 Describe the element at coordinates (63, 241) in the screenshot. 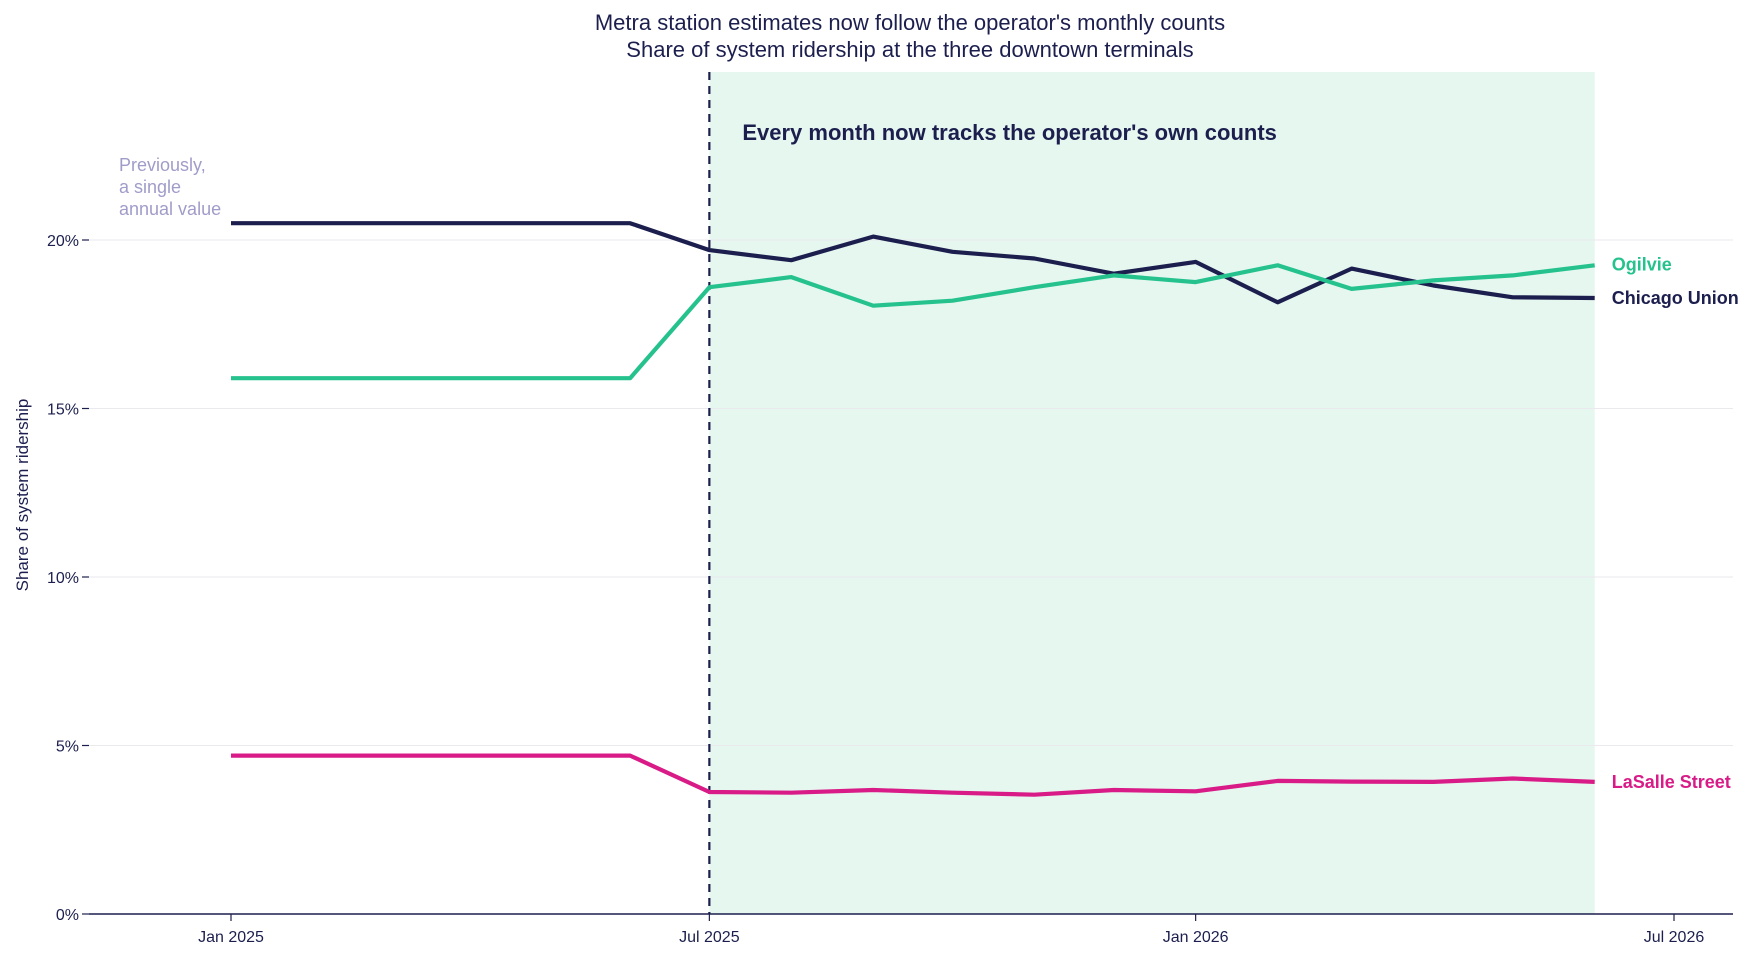

I see `y-tick-label: 20%` at that location.